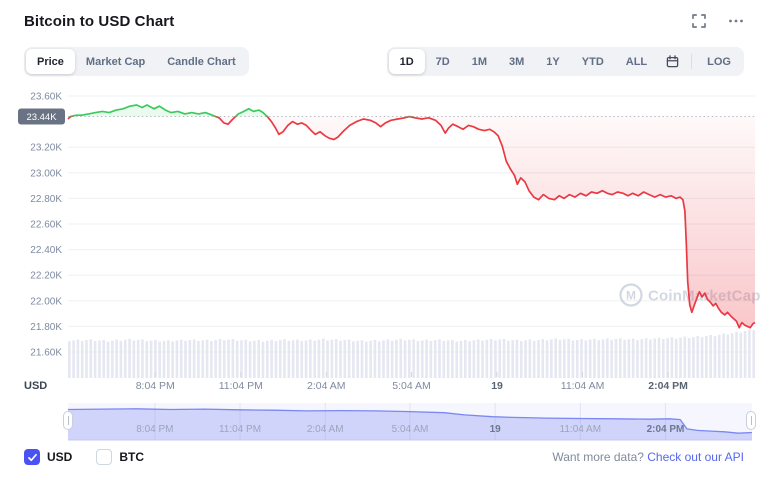 The width and height of the screenshot is (768, 482). I want to click on usd-checkbox, so click(32, 457).